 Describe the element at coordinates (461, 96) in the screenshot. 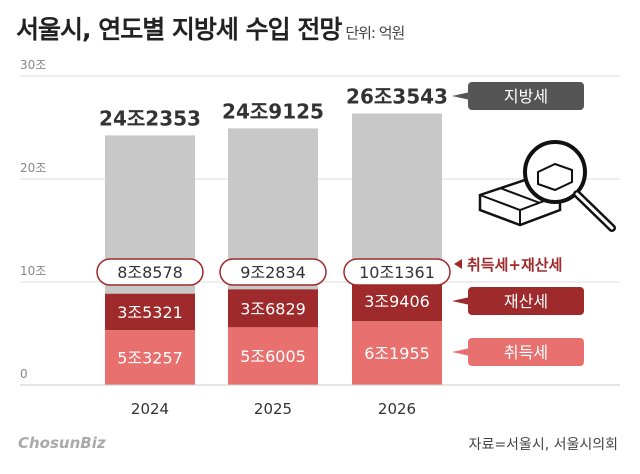

I see `legend-local-tax-pointer` at that location.